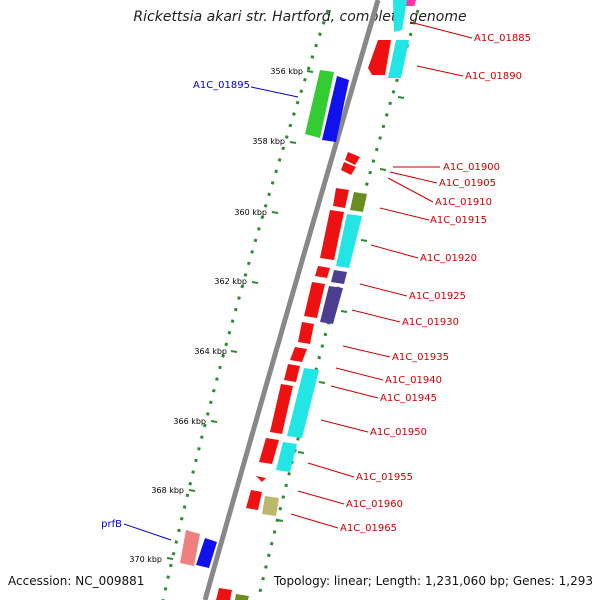 Image resolution: width=600 pixels, height=600 pixels. I want to click on tick-label: 366 kbp, so click(189, 421).